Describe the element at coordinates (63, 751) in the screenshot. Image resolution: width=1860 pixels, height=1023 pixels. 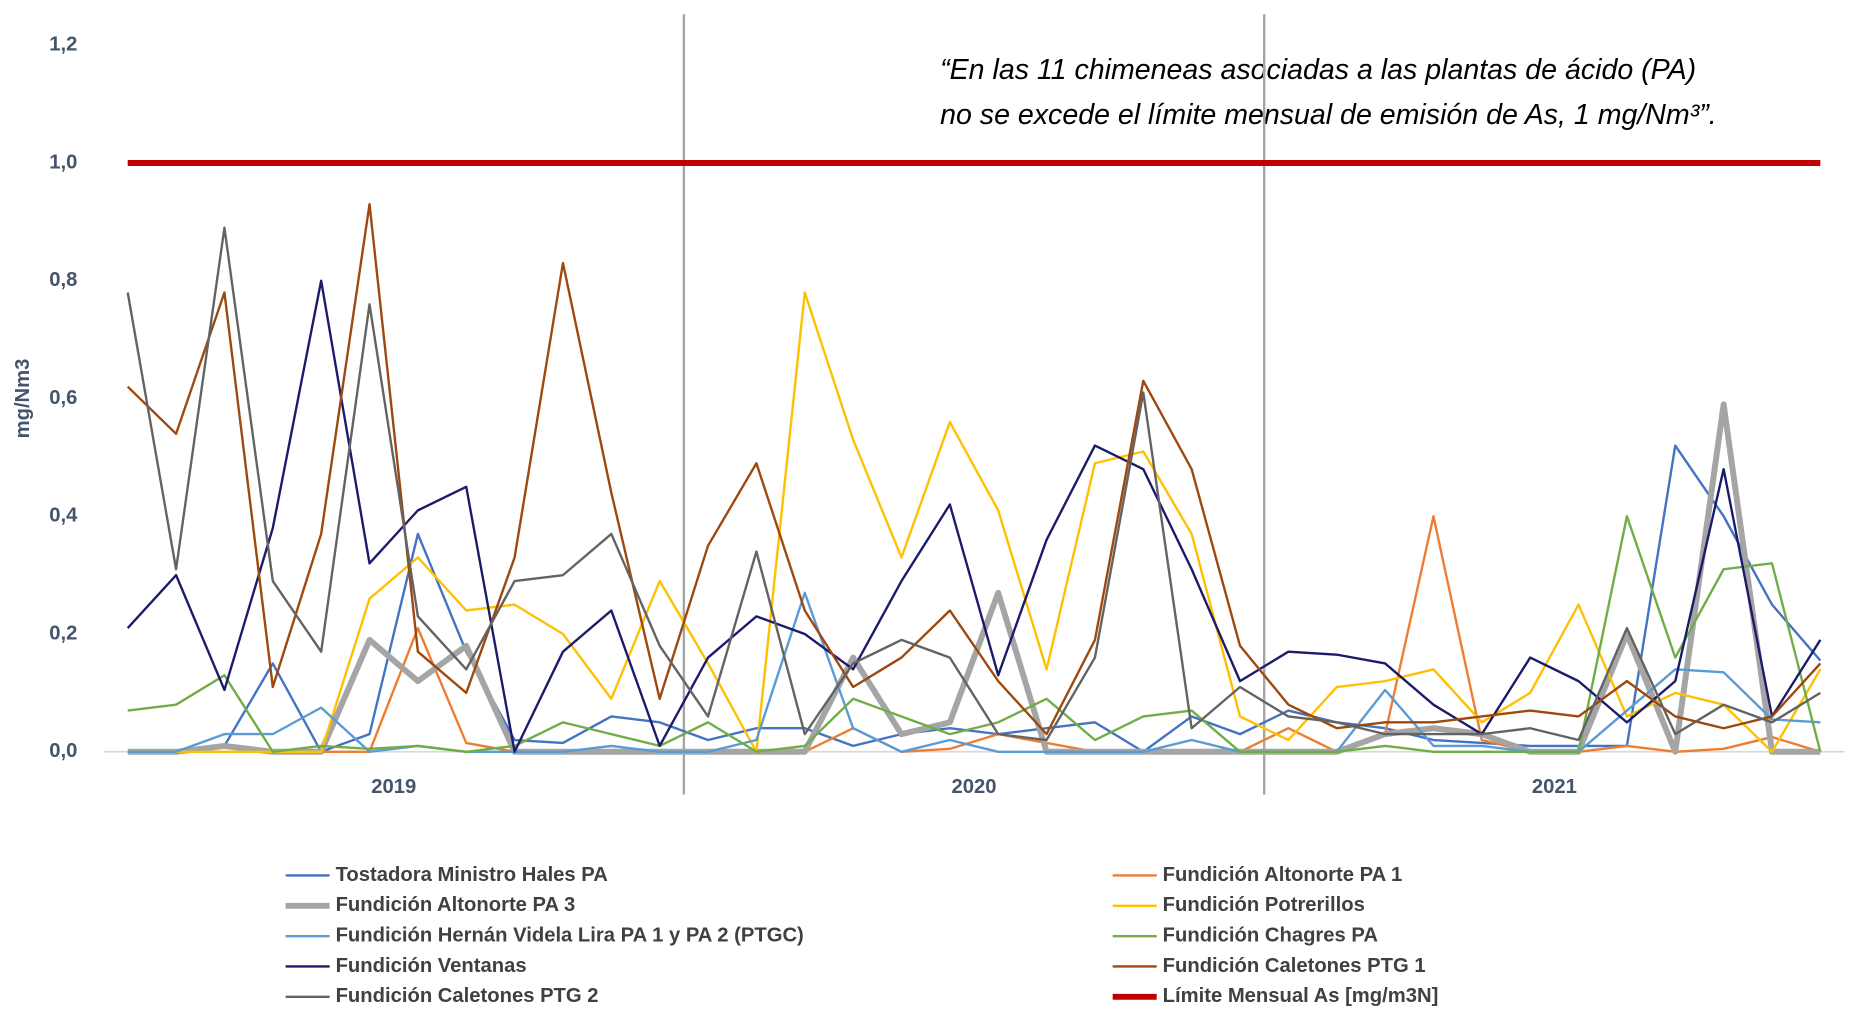
I see `y-tick-label: 0,0` at that location.